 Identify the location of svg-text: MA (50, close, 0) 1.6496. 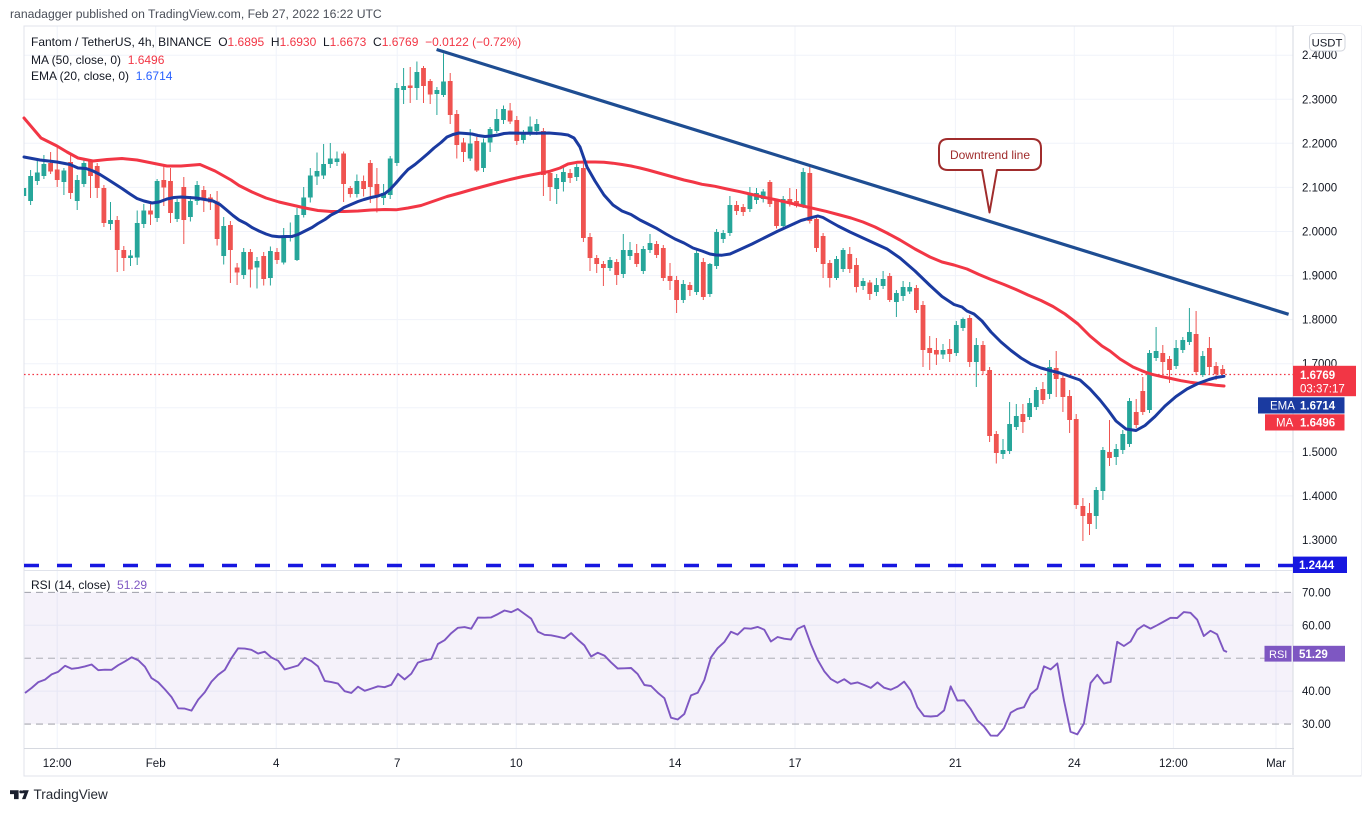
(98, 60).